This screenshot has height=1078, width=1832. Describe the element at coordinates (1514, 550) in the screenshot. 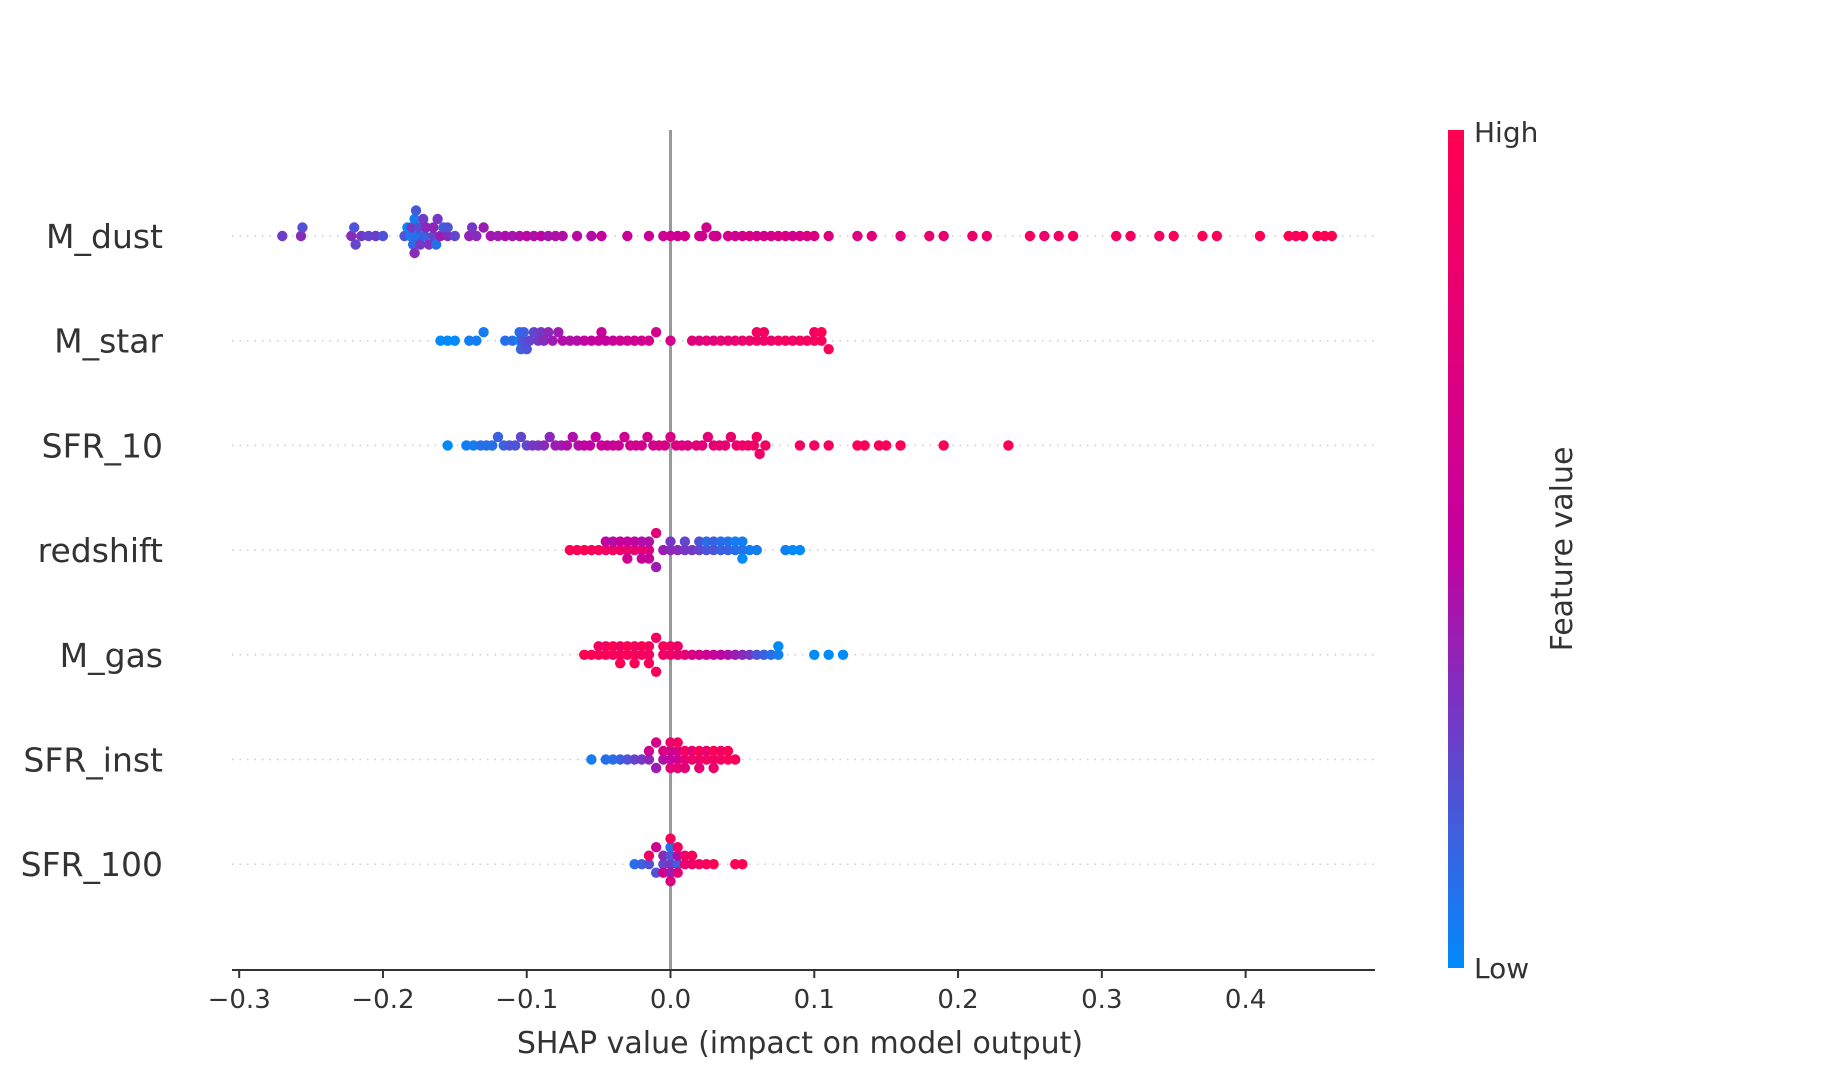

I see `colorbar: High Low Feature value` at that location.